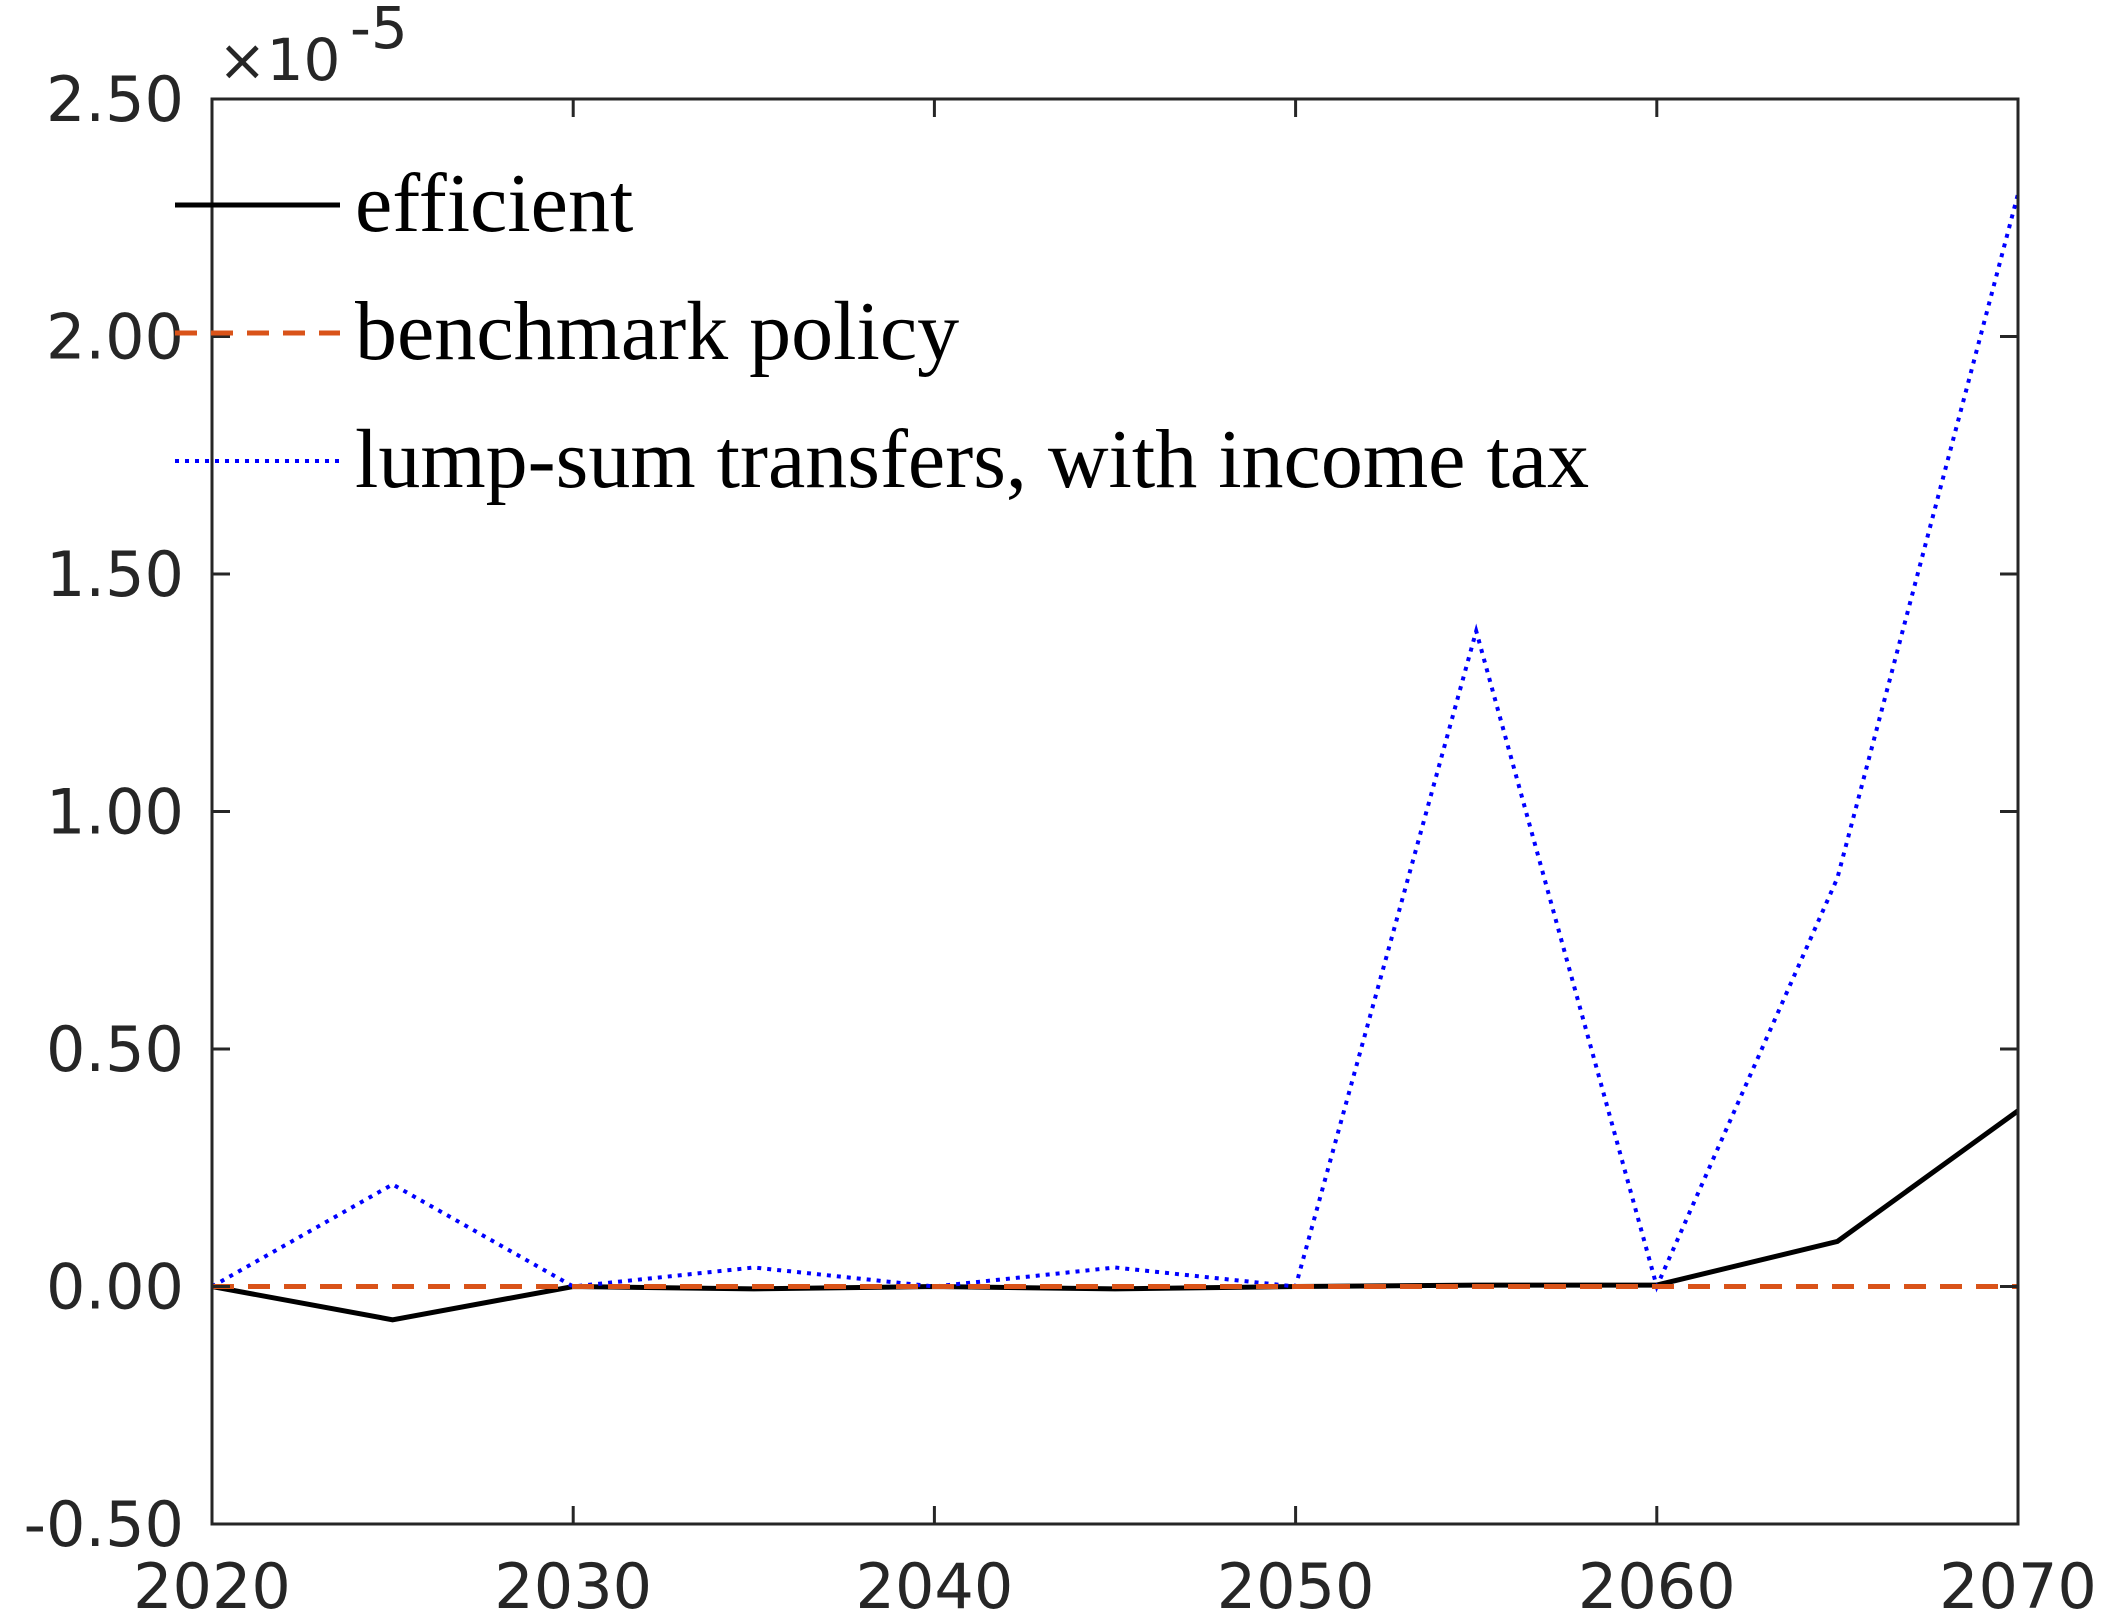 This screenshot has height=1622, width=2109. I want to click on y-tick-label: -0.50, so click(104, 1524).